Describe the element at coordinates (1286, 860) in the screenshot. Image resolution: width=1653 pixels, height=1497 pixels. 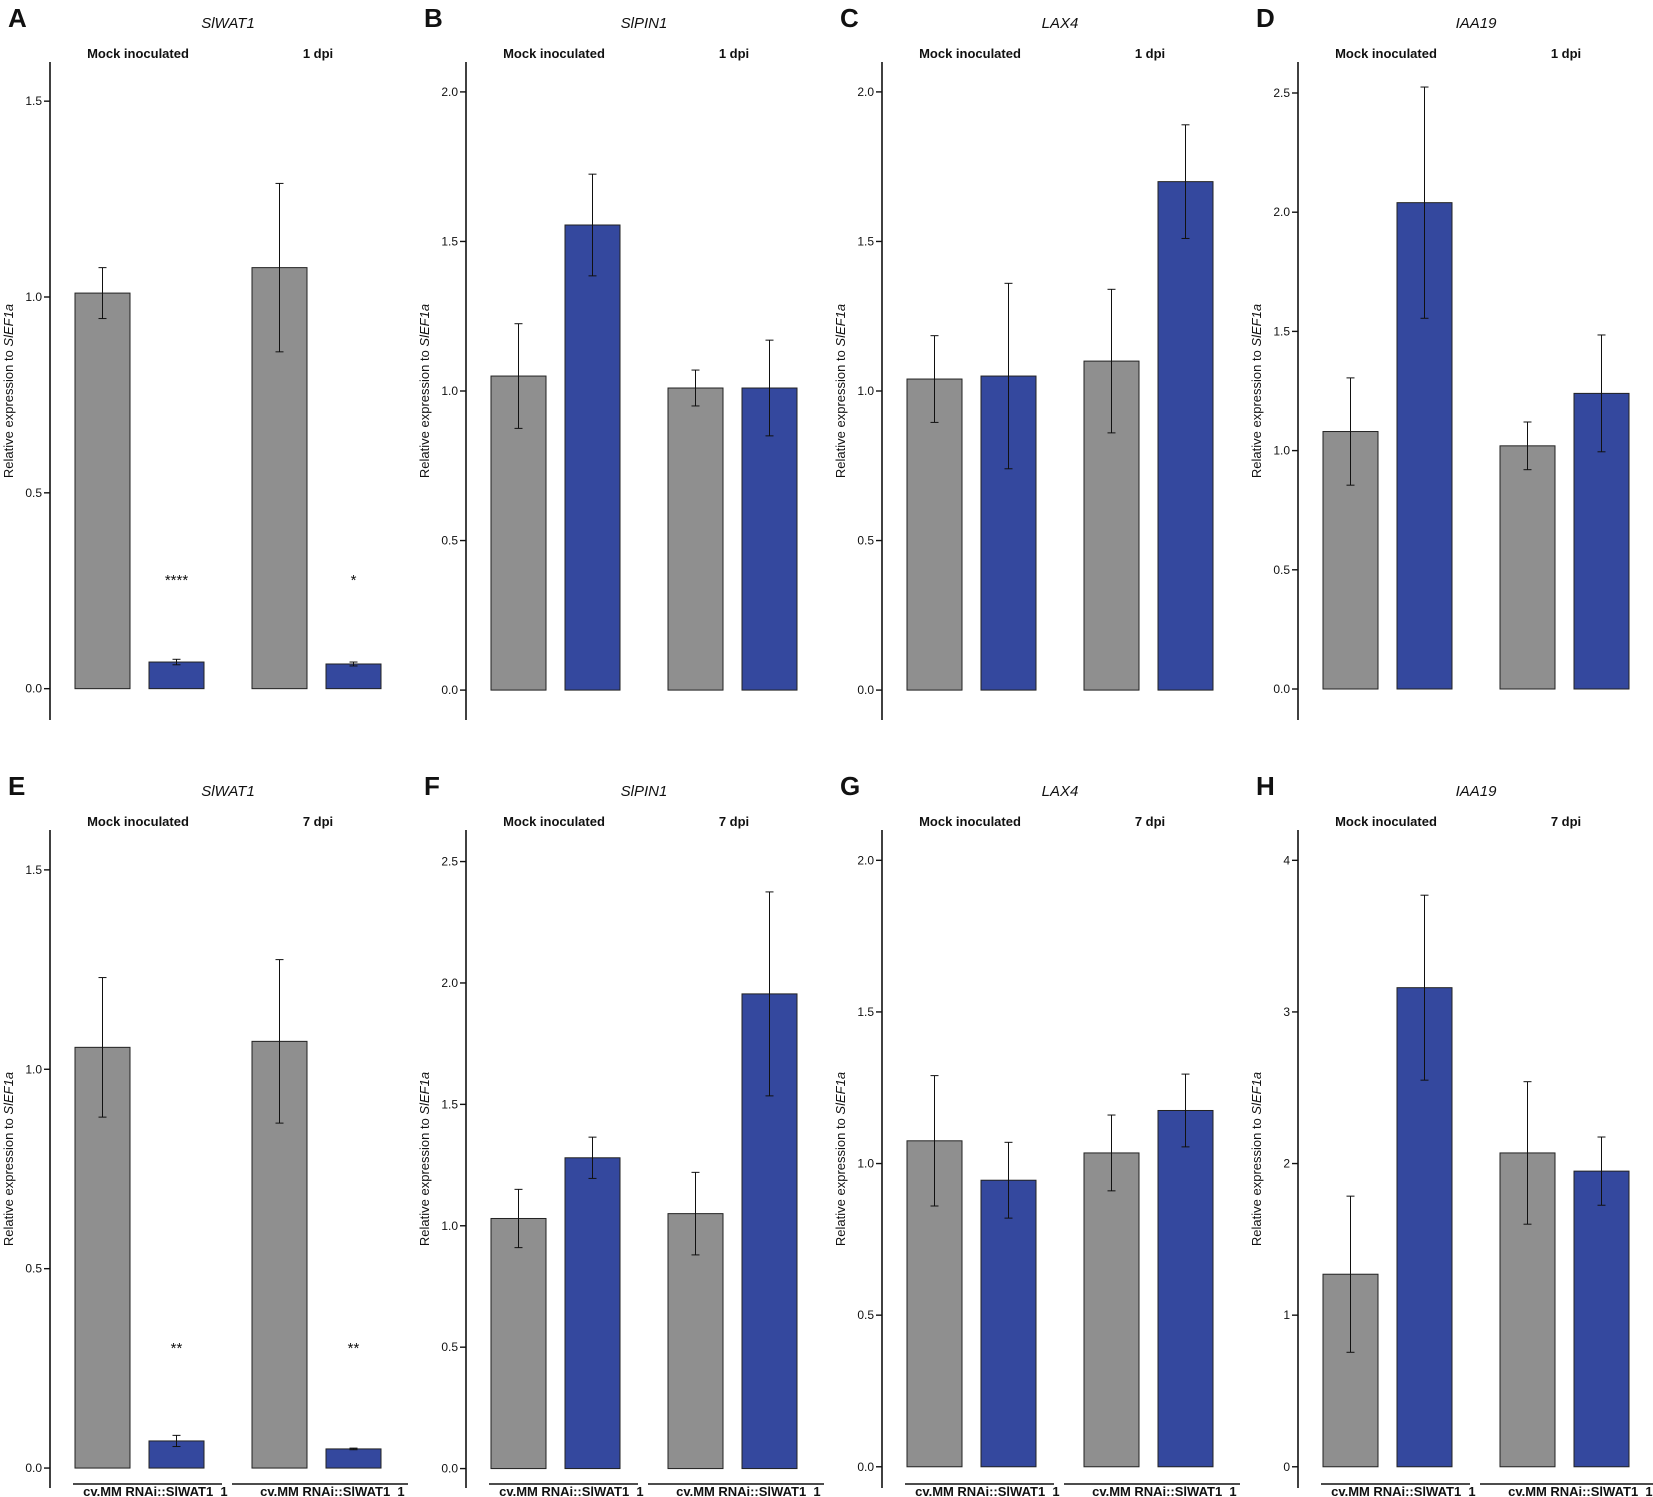
I see `y-tick-label: 4` at that location.